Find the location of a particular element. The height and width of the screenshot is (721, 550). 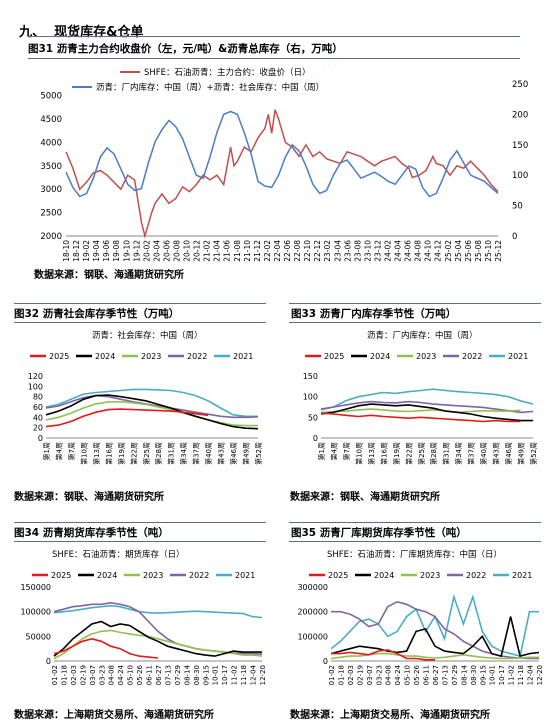

x-tick-label: 第52周 is located at coordinates (258, 453).